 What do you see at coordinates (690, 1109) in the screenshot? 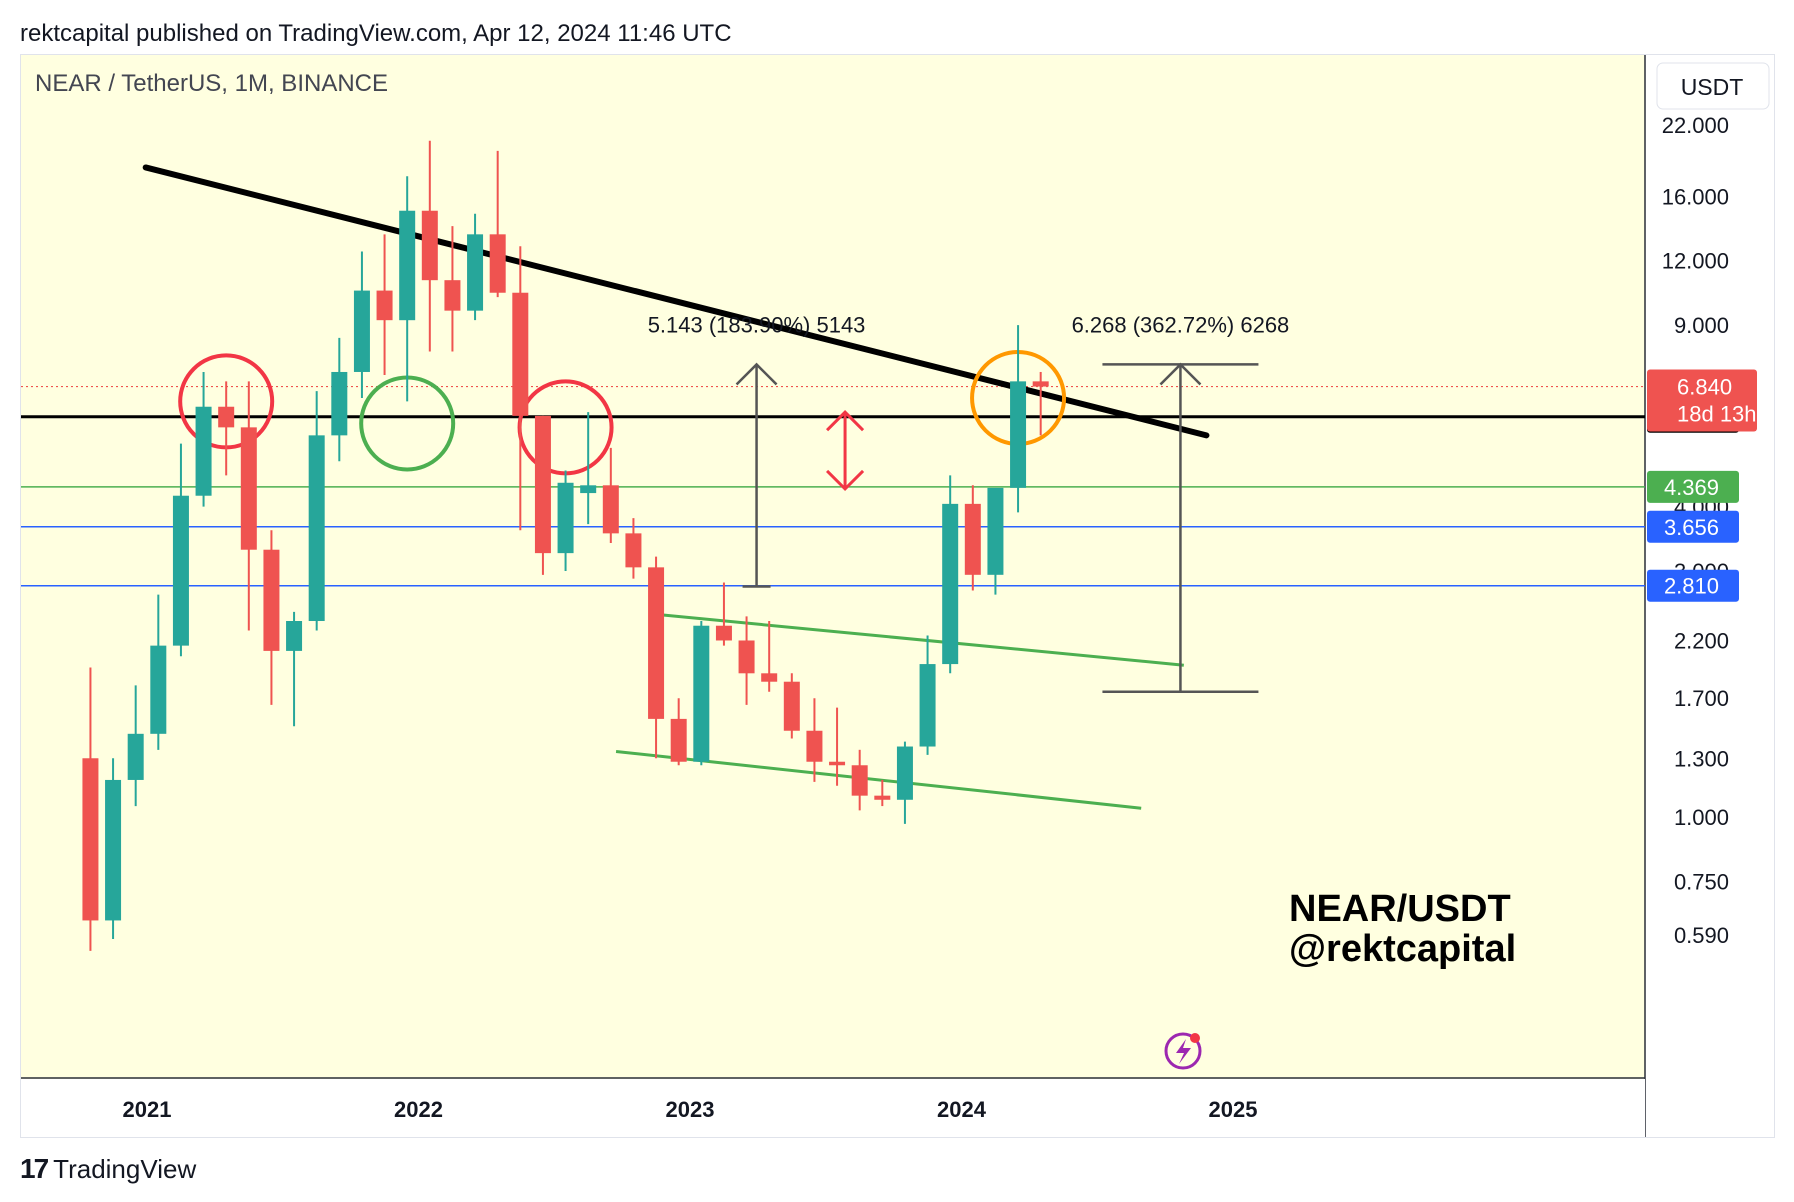
I see `x-tick-label: 2023` at bounding box center [690, 1109].